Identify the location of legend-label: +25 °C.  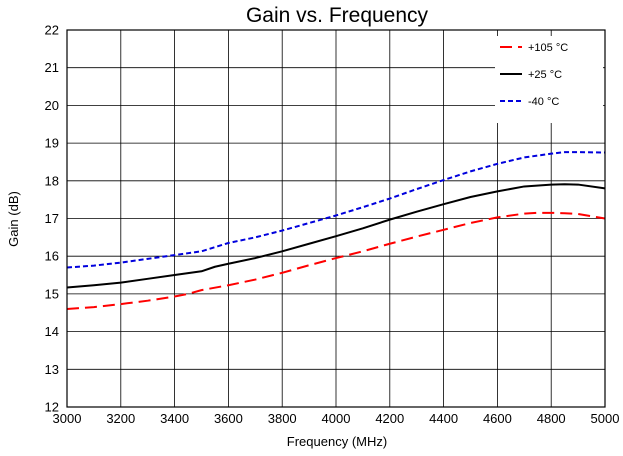
(545, 75).